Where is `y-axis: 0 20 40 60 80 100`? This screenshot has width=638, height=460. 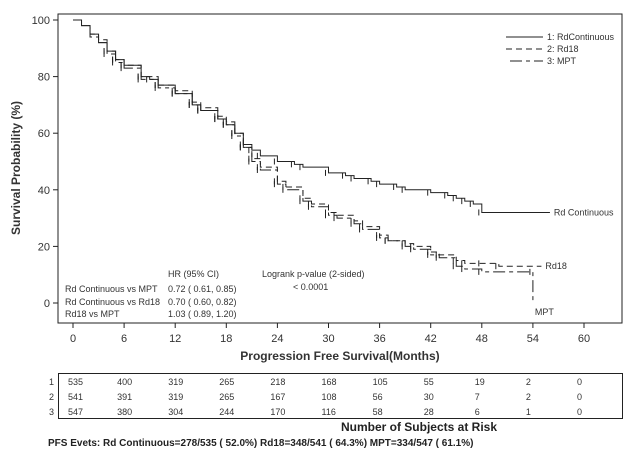 y-axis: 0 20 40 60 80 100 is located at coordinates (45, 162).